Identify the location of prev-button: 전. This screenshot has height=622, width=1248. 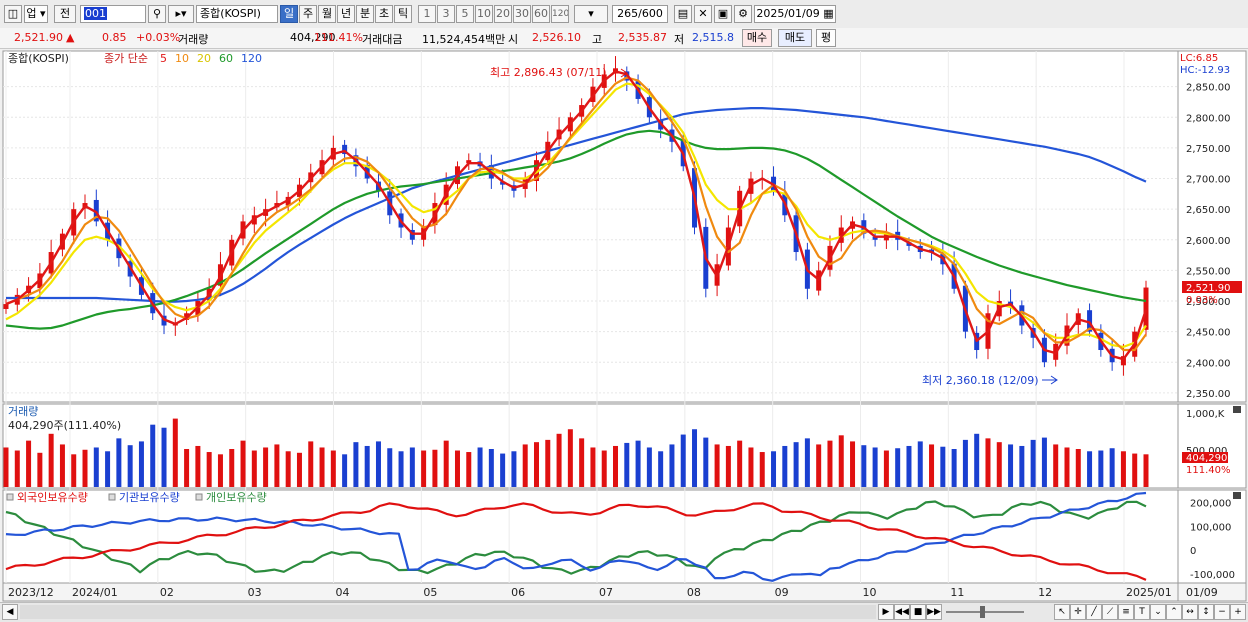
(65, 14).